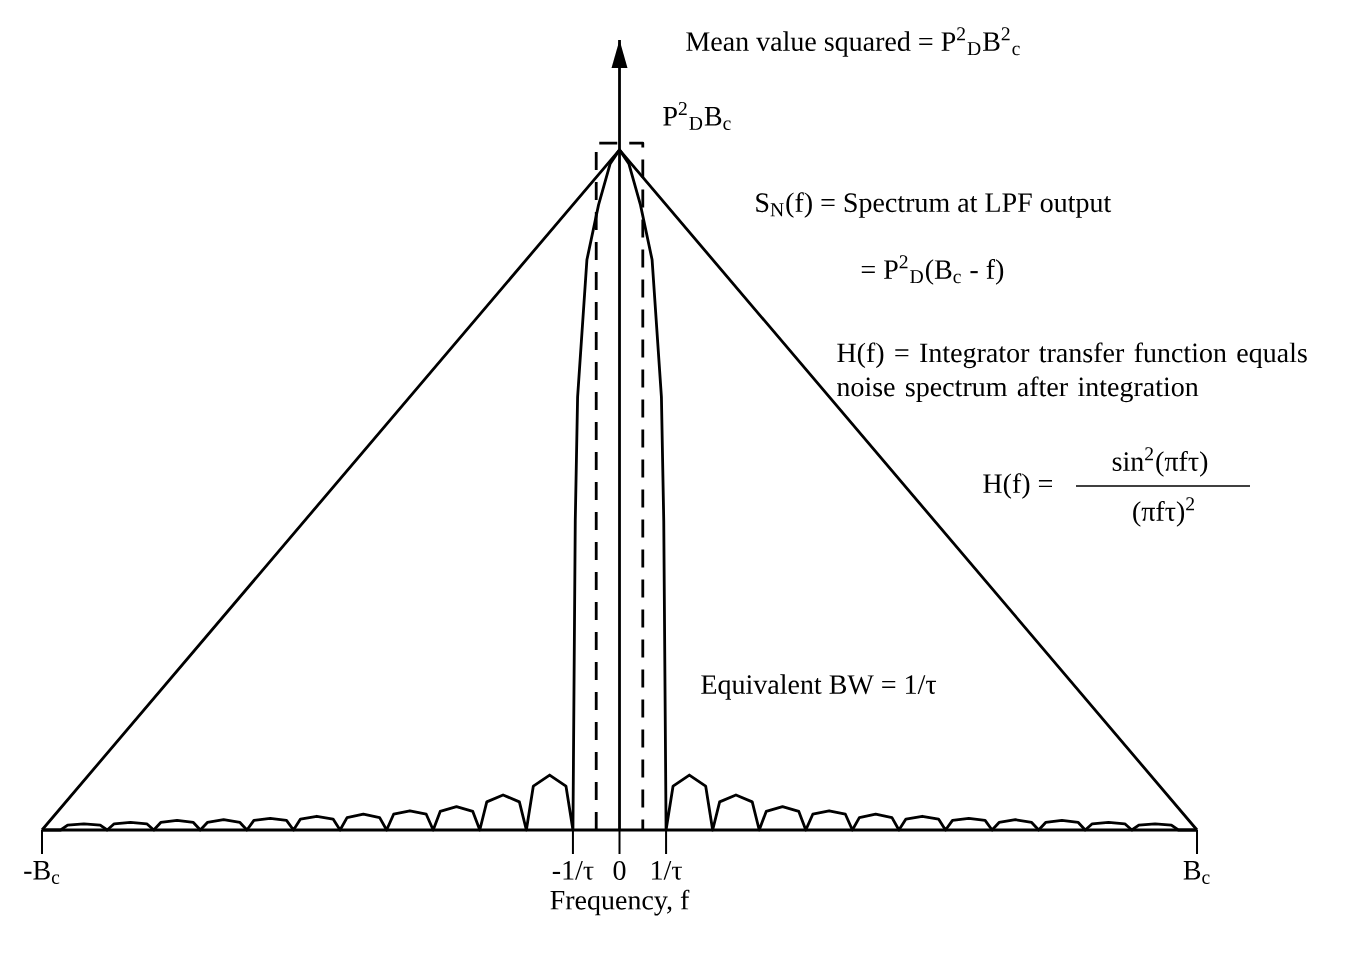 The image size is (1371, 964). Describe the element at coordinates (42, 872) in the screenshot. I see `x-tick-label: -B$_{c}$` at that location.